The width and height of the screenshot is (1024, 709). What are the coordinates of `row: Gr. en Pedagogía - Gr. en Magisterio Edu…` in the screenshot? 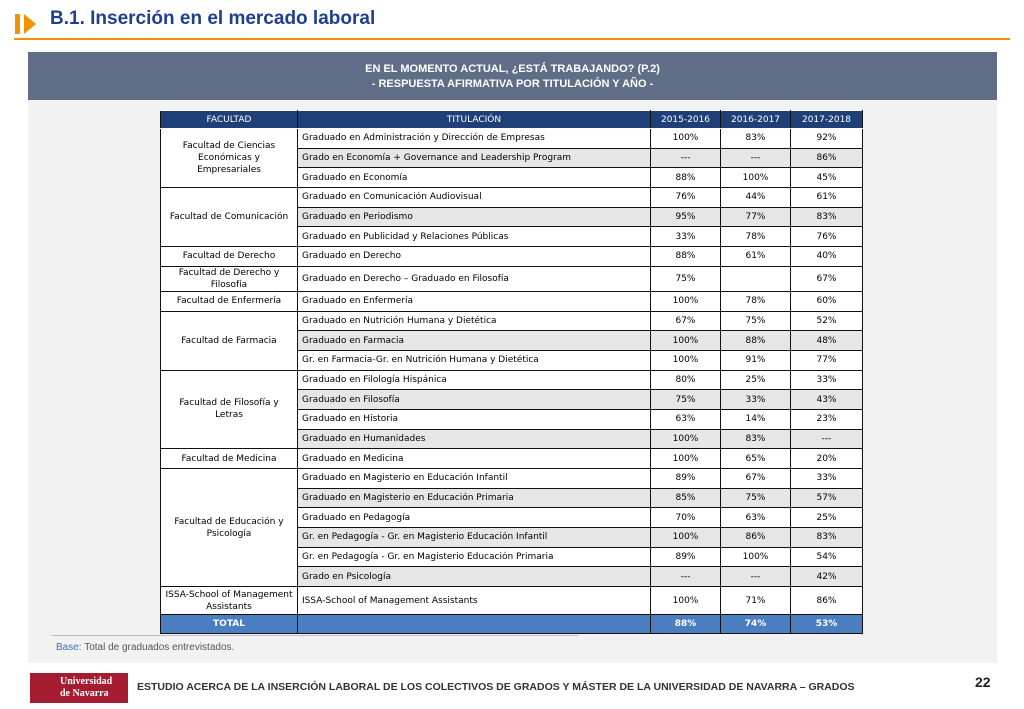 It's located at (512, 557).